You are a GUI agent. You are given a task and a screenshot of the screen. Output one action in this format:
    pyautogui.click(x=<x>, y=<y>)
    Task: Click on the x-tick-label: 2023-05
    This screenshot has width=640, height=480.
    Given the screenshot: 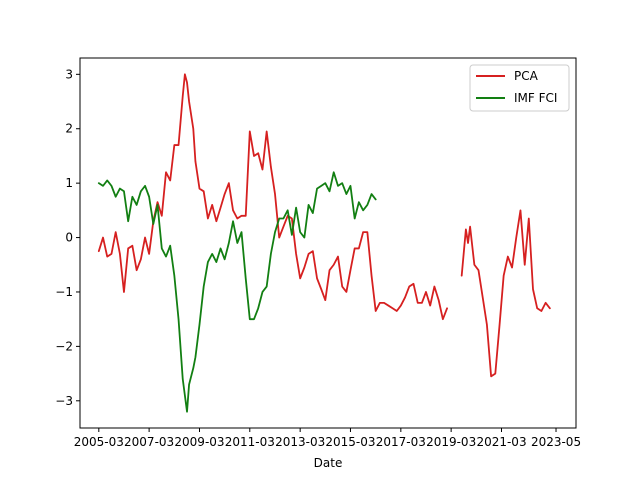 What is the action you would take?
    pyautogui.click(x=556, y=442)
    